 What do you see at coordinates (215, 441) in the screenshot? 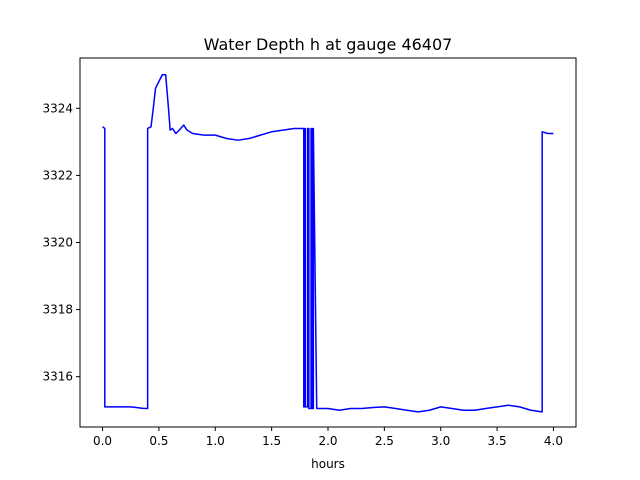
I see `x-tick-label: 1.0` at bounding box center [215, 441].